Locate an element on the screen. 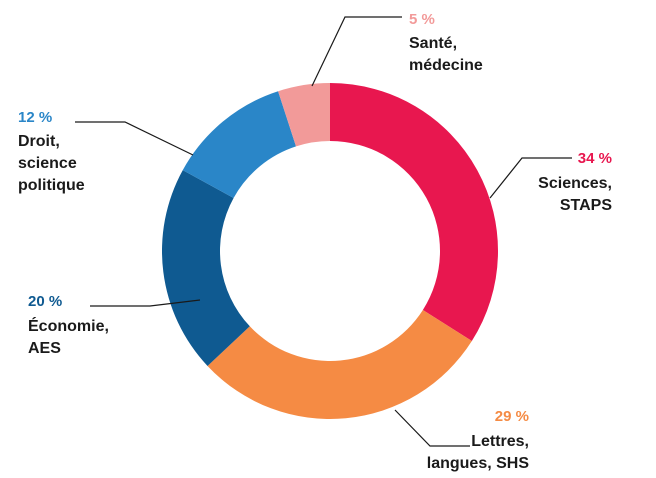 Image resolution: width=656 pixels, height=478 pixels. category-label-economie-line1: Économie, is located at coordinates (68, 325).